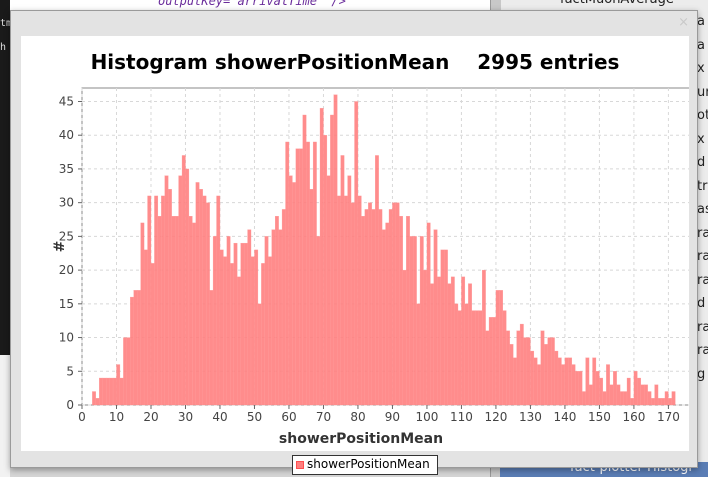  Describe the element at coordinates (702, 115) in the screenshot. I see `right-panel-item: ot` at that location.